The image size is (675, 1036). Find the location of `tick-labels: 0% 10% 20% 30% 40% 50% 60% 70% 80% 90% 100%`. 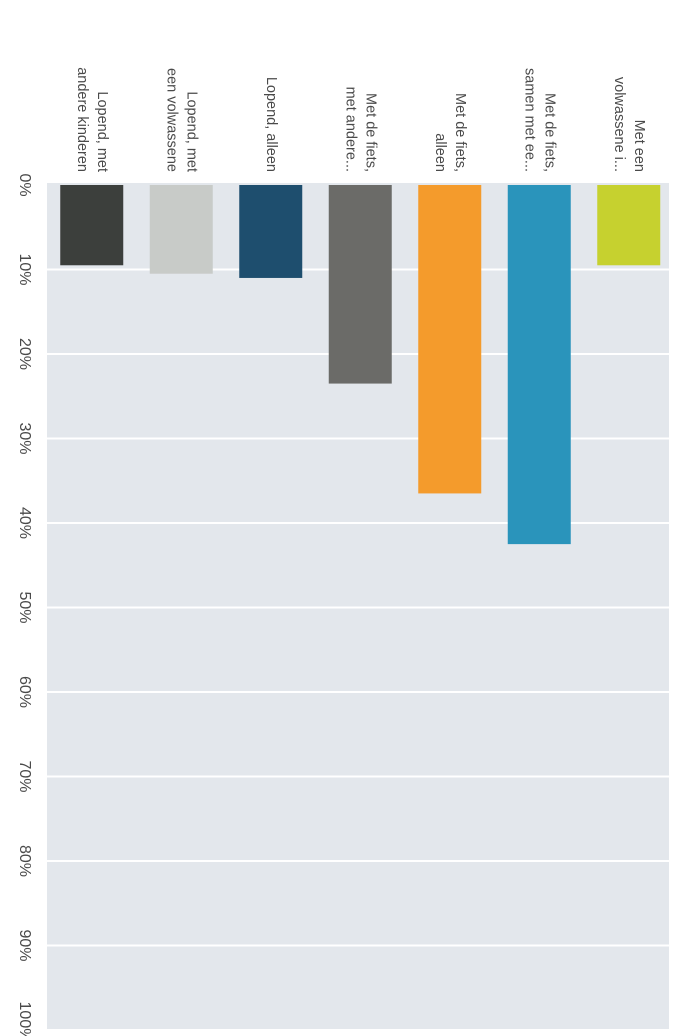

tick-labels: 0% 10% 20% 30% 40% 50% 60% 70% 80% 90% 100% is located at coordinates (24, 604).